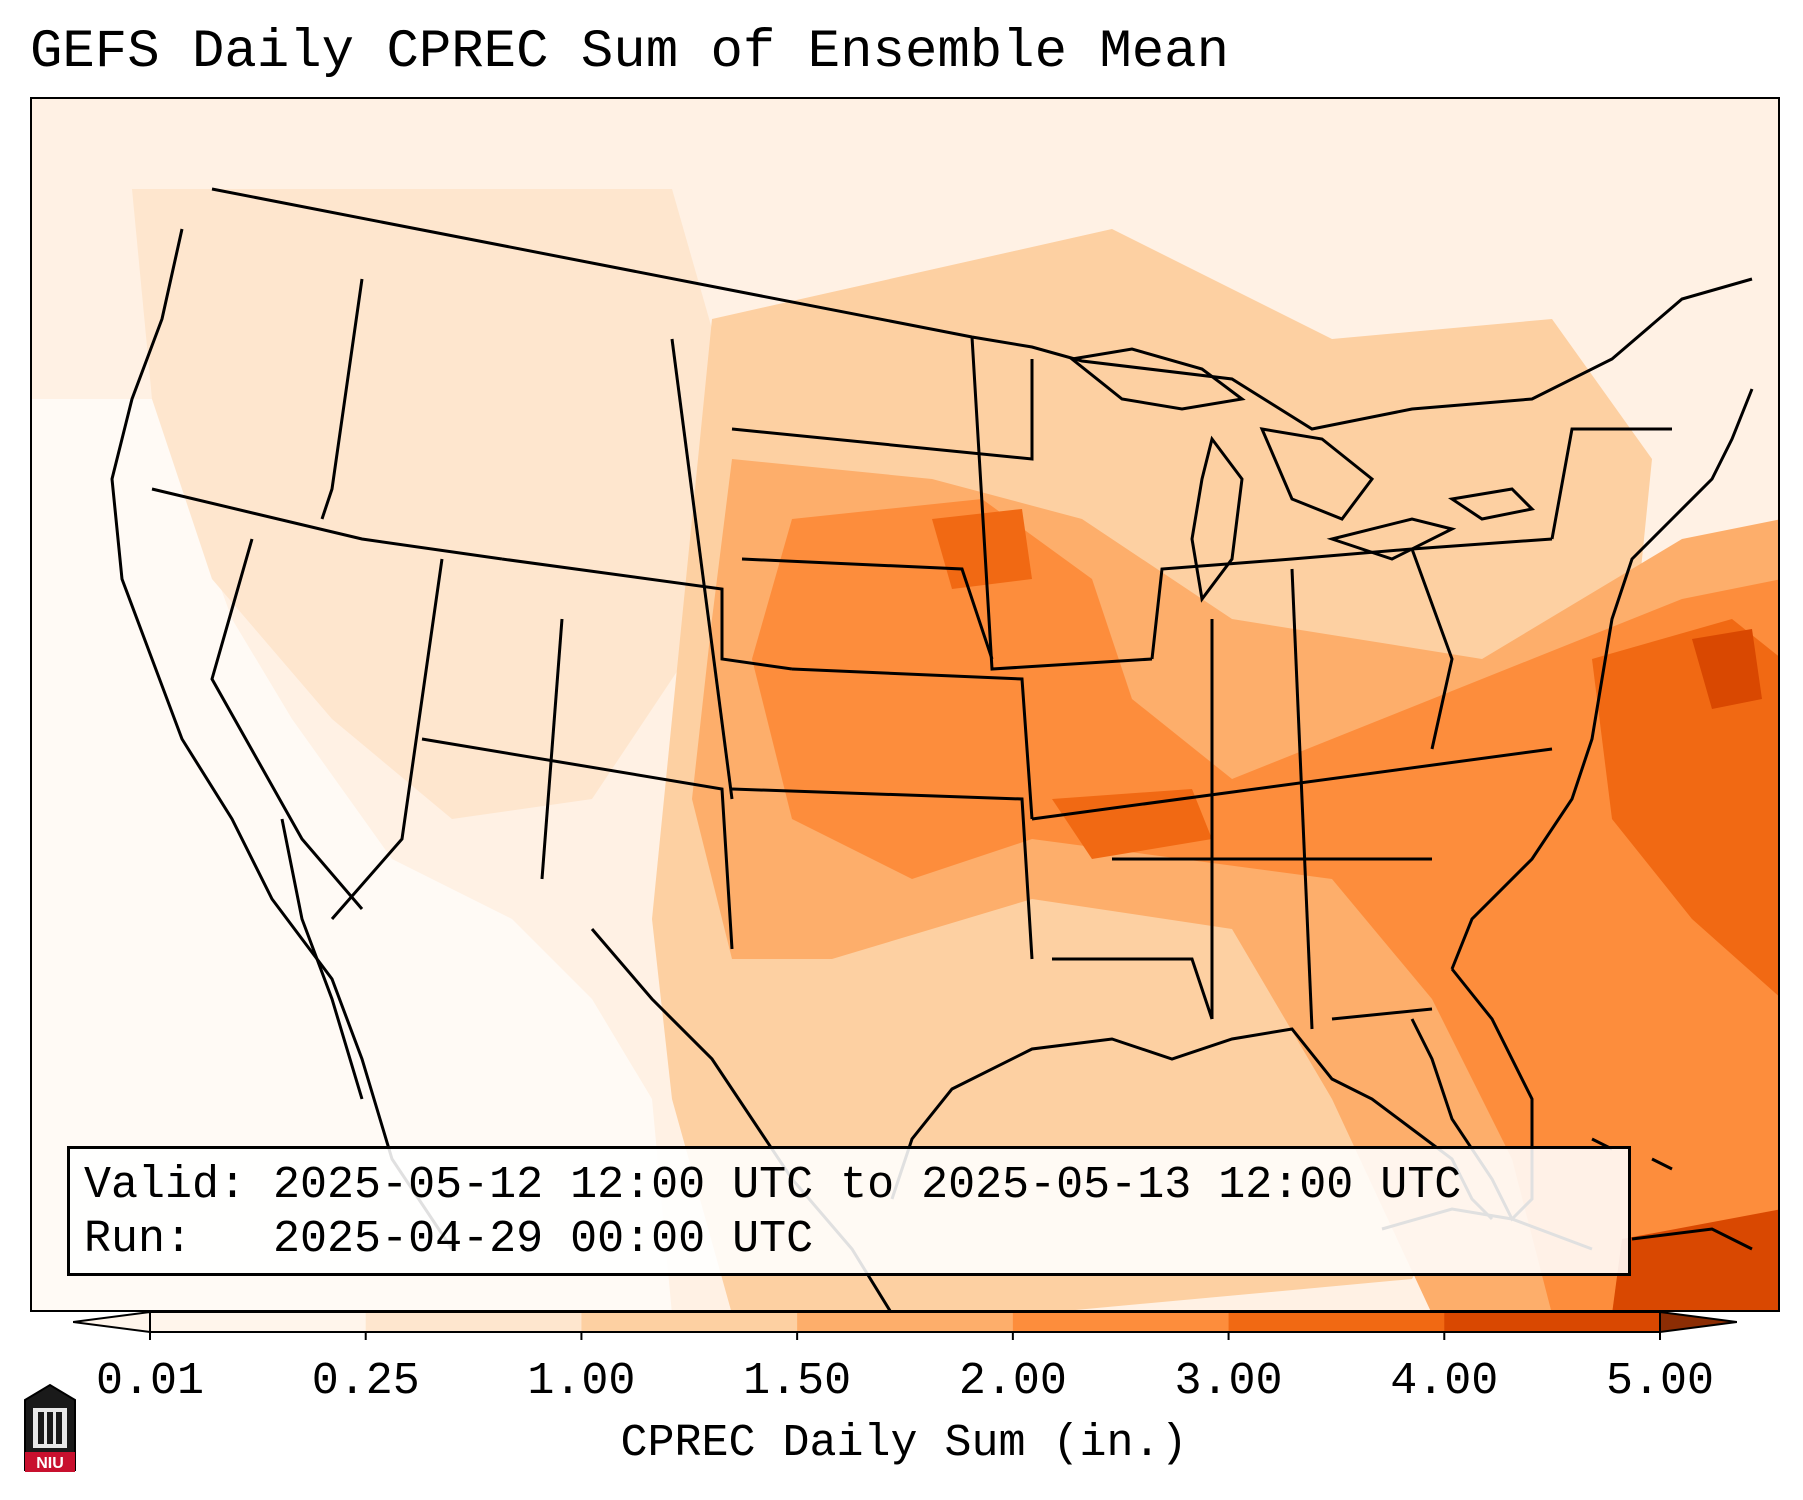 The height and width of the screenshot is (1500, 1803). What do you see at coordinates (50, 1427) in the screenshot?
I see `niu-logo: NIU` at bounding box center [50, 1427].